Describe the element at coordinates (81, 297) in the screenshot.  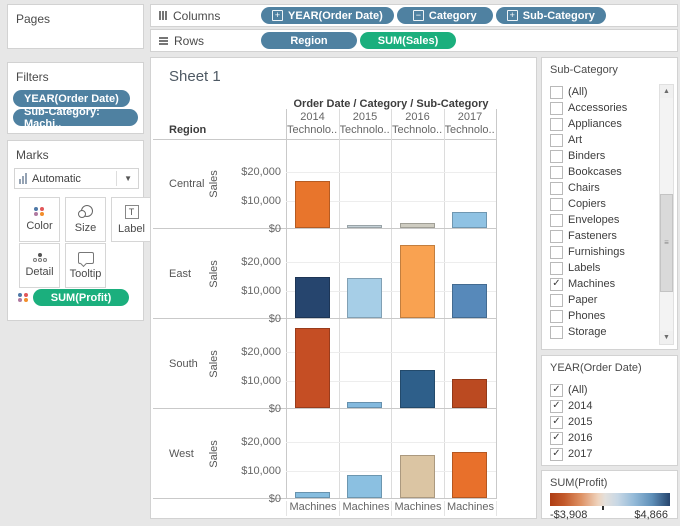
I see `profit-encoding-pill: SUM(Profit)` at that location.